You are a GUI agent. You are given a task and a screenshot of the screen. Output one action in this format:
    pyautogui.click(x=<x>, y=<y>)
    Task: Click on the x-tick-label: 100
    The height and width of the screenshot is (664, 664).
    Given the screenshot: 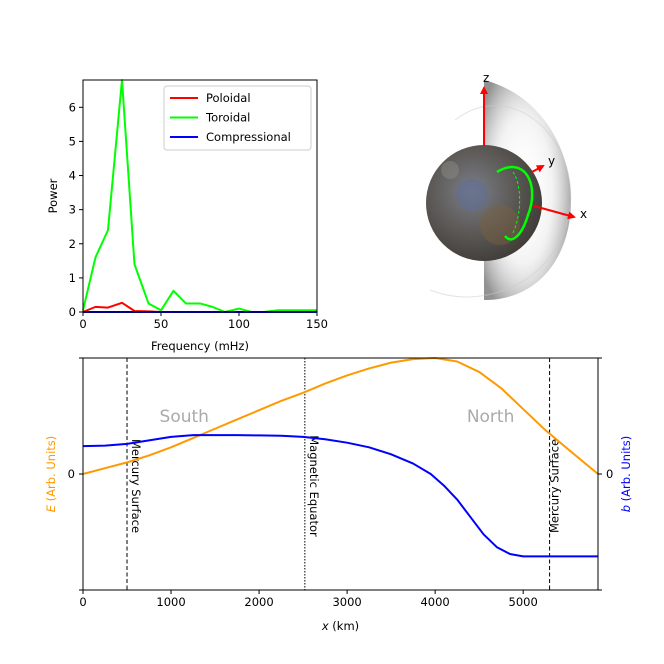 What is the action you would take?
    pyautogui.click(x=239, y=324)
    